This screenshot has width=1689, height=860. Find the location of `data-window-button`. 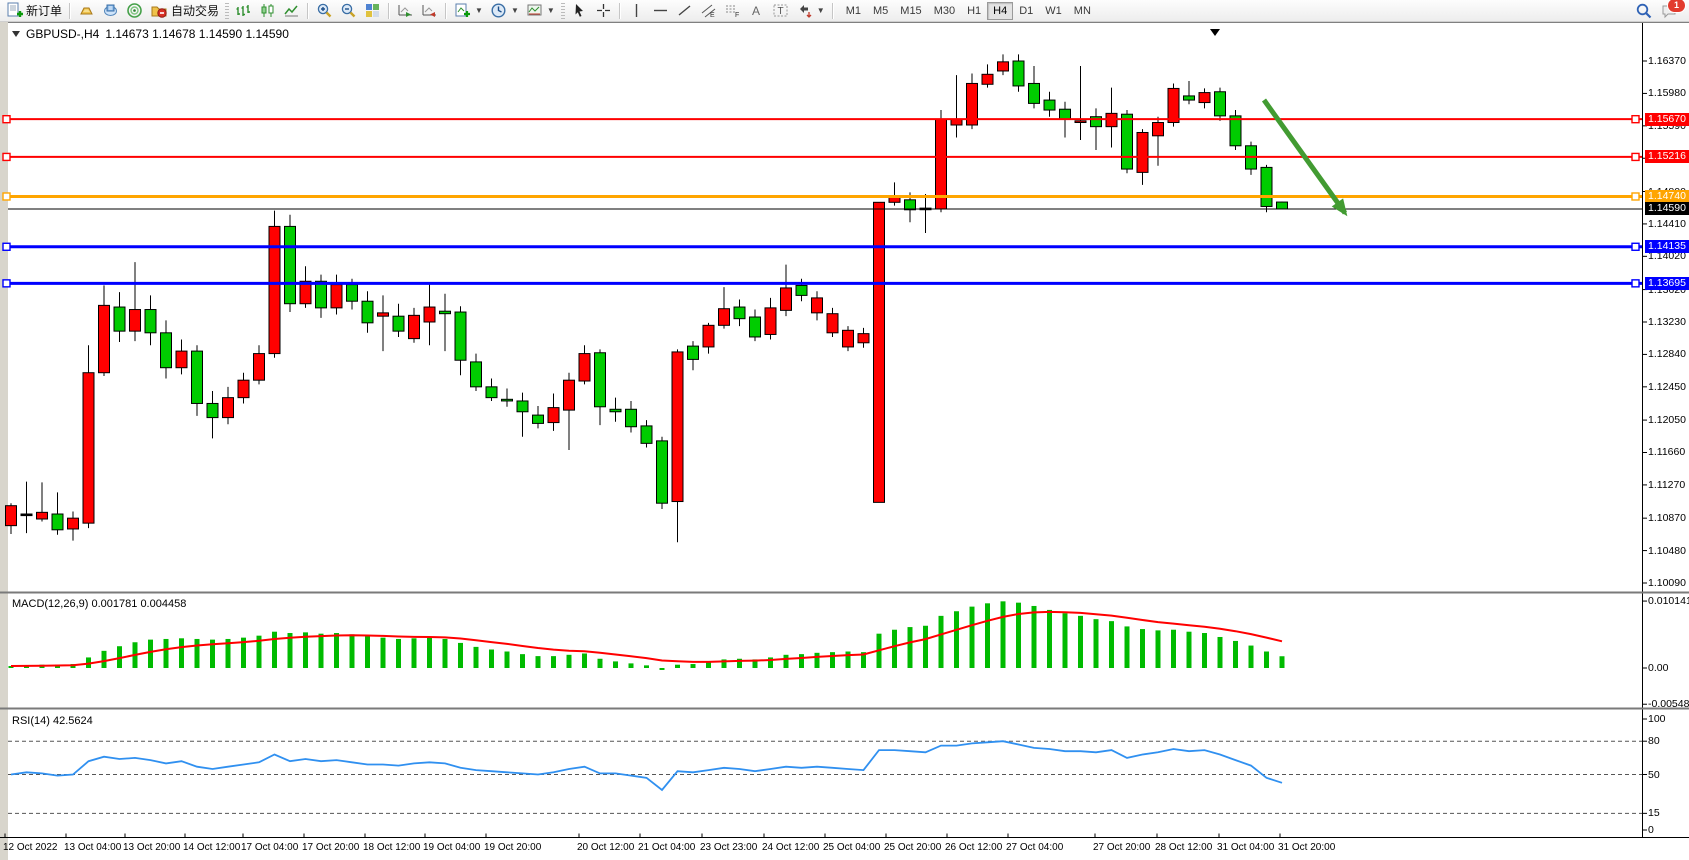

data-window-button is located at coordinates (110, 11).